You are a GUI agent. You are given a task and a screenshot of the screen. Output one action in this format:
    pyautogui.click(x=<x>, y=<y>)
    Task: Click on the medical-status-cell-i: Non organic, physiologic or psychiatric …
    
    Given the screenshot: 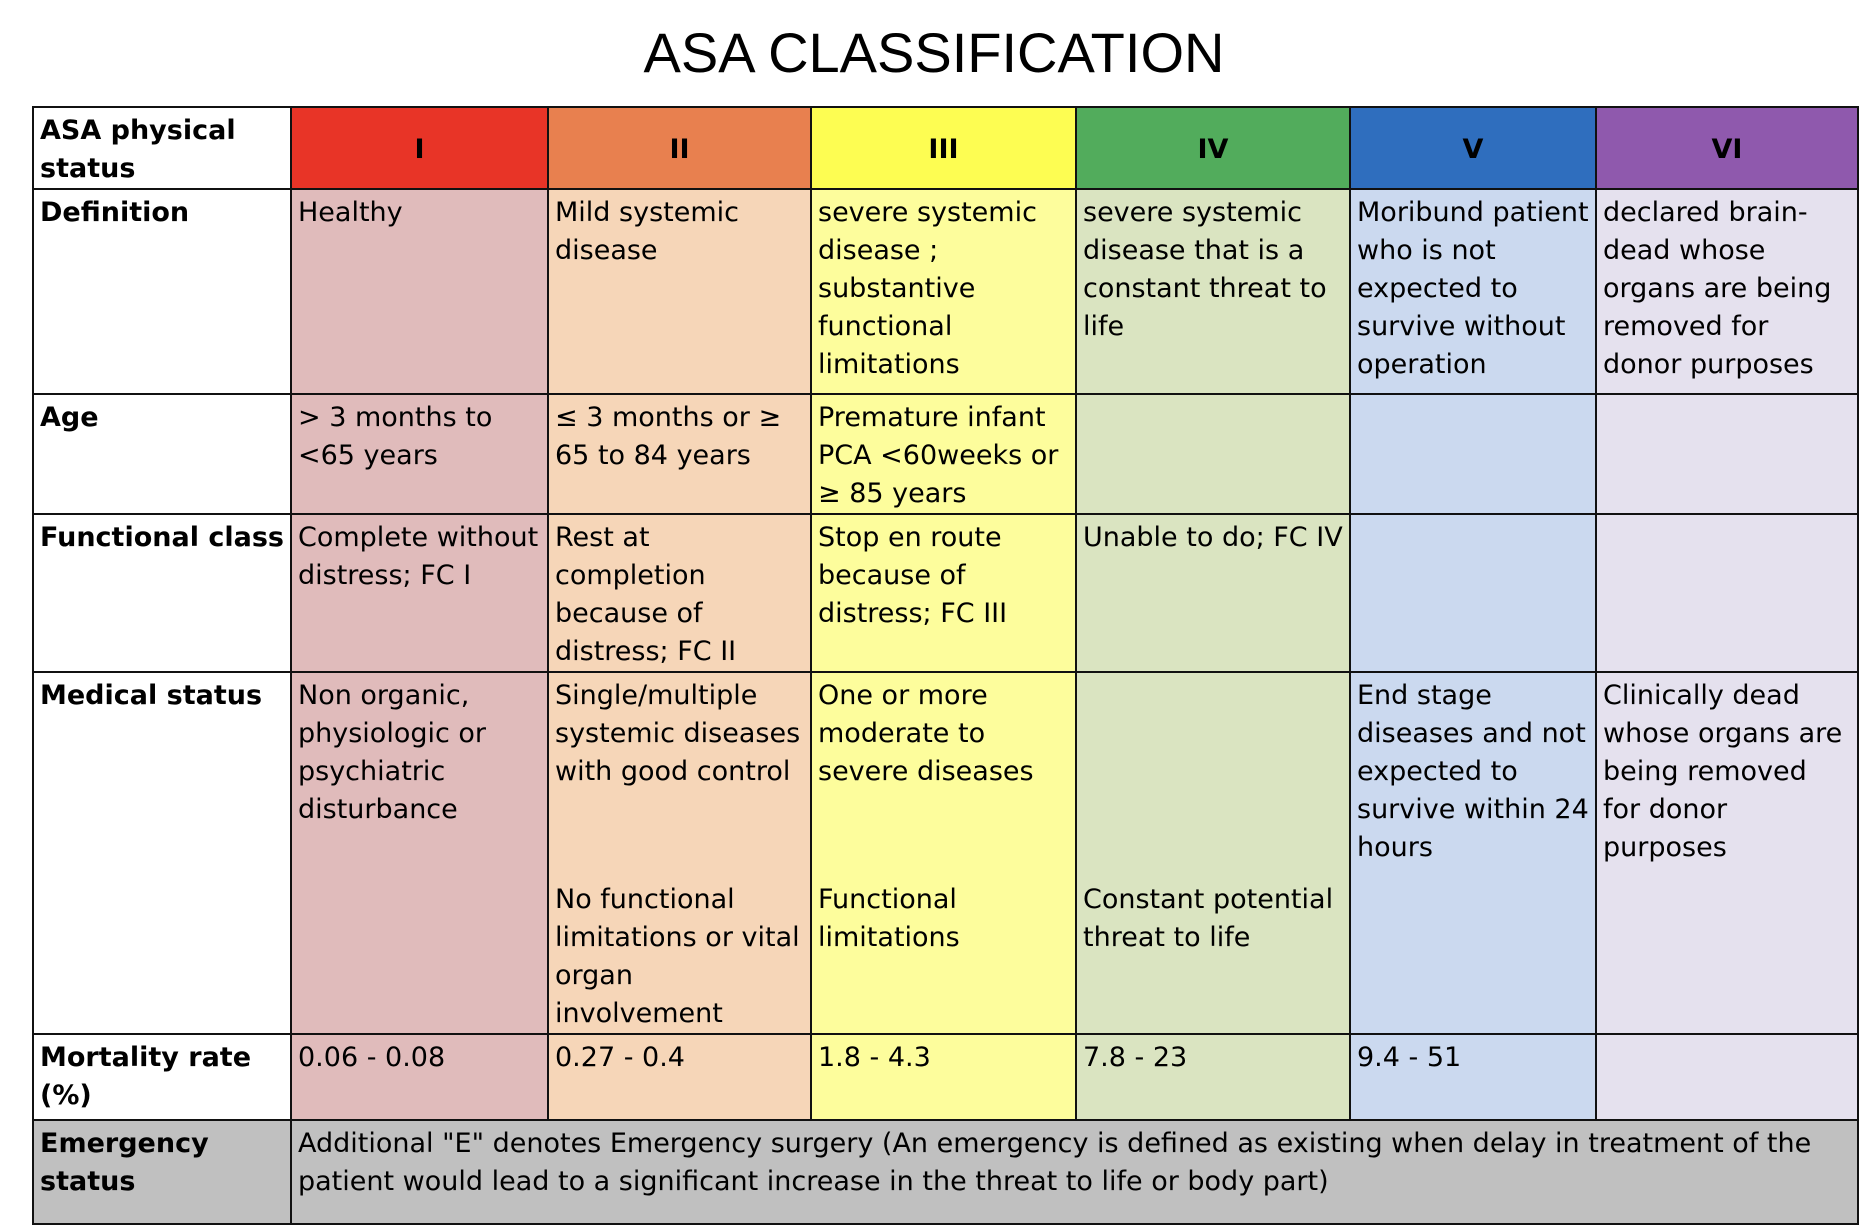 What is the action you would take?
    pyautogui.click(x=419, y=853)
    